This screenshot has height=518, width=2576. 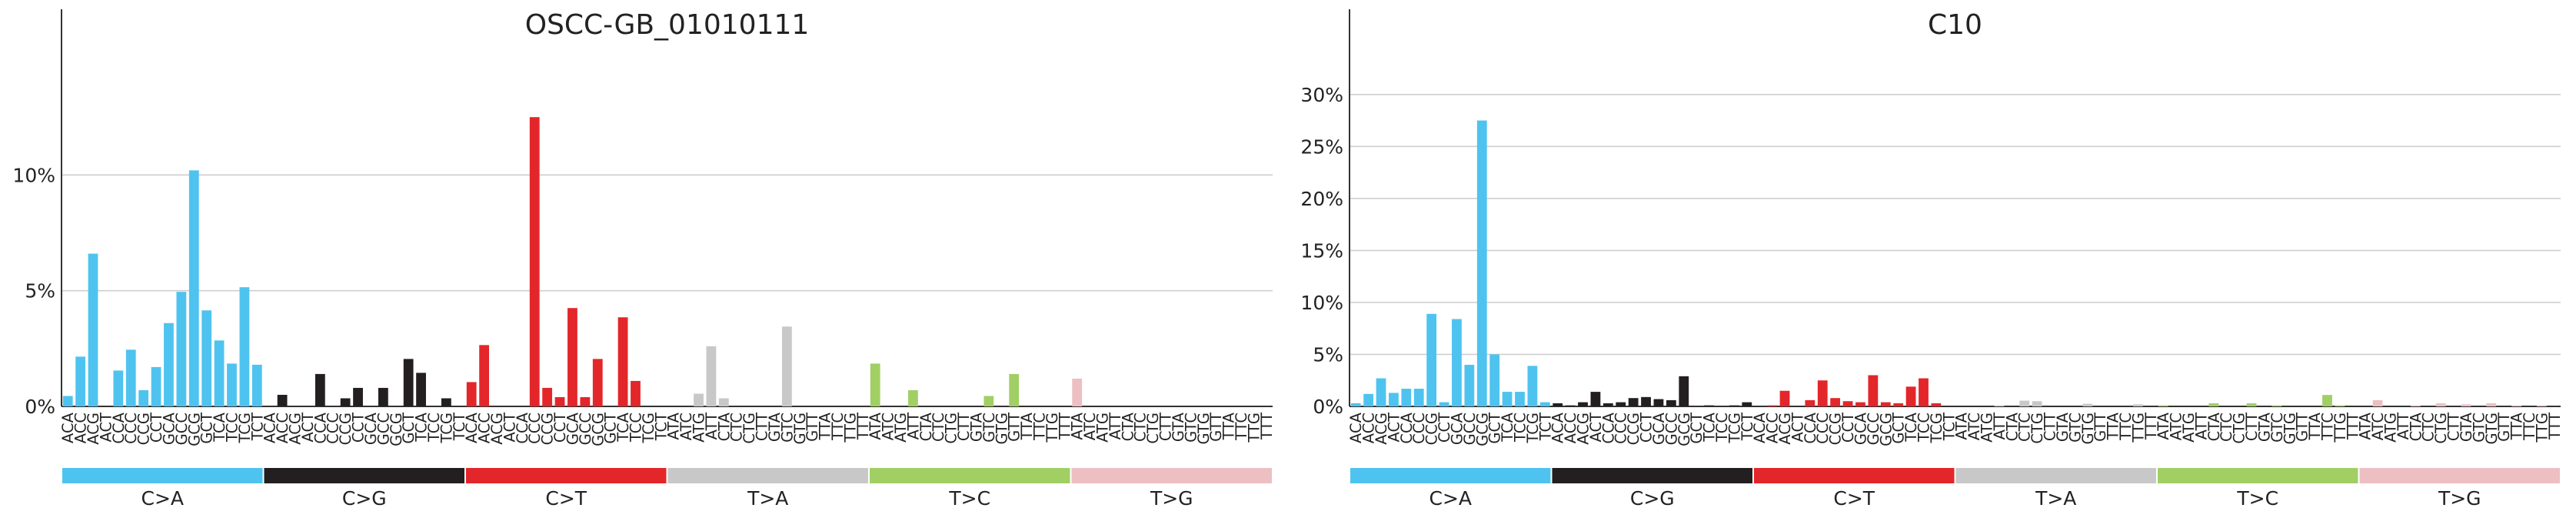 What do you see at coordinates (169, 364) in the screenshot?
I see `bar-C-A-GCA` at bounding box center [169, 364].